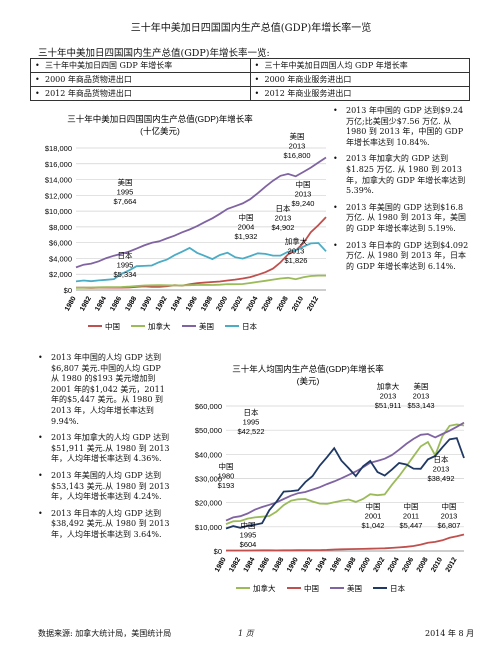  Describe the element at coordinates (60, 243) in the screenshot. I see `y-tick-label: $6,000` at that location.